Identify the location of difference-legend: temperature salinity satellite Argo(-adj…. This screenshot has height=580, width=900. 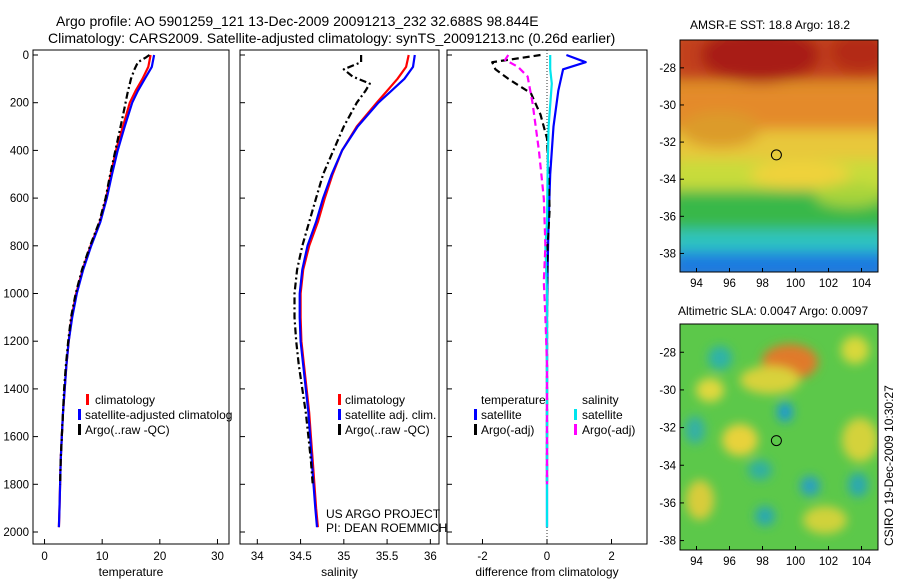
(554, 415).